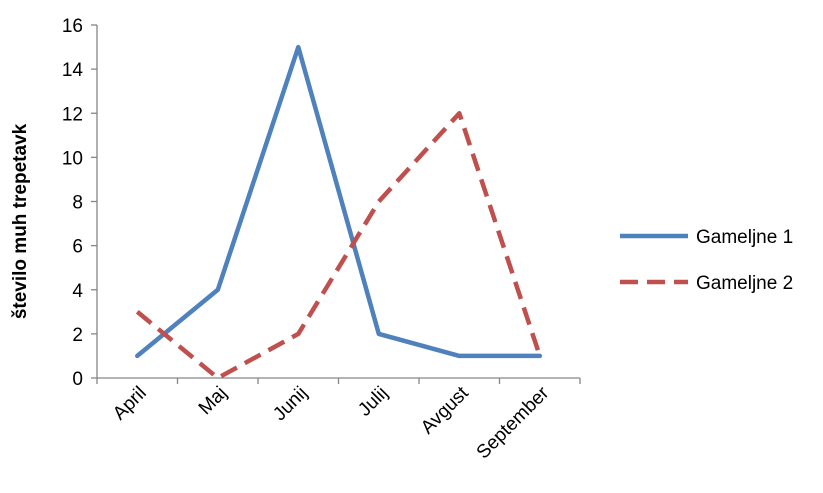  What do you see at coordinates (77, 203) in the screenshot?
I see `y-tick-label: 8` at bounding box center [77, 203].